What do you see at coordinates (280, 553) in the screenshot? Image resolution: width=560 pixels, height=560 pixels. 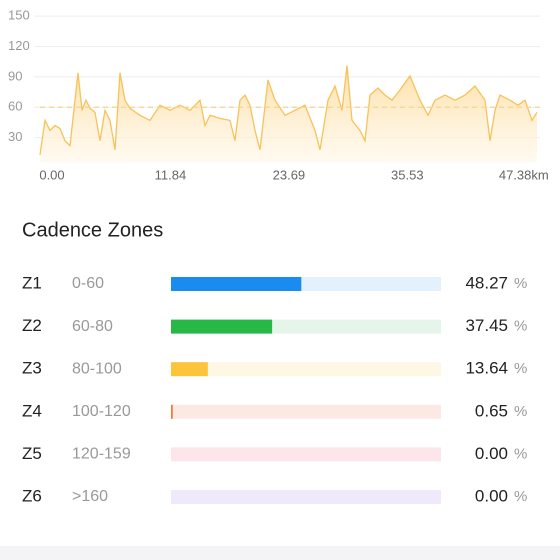 I see `bottom-strip` at bounding box center [280, 553].